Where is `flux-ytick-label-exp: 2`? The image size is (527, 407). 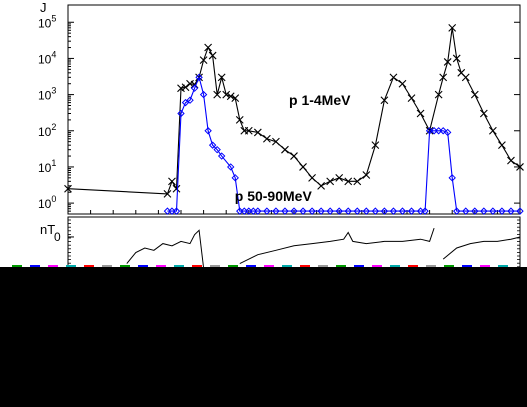
flux-ytick-label-exp: 2 is located at coordinates (53, 127).